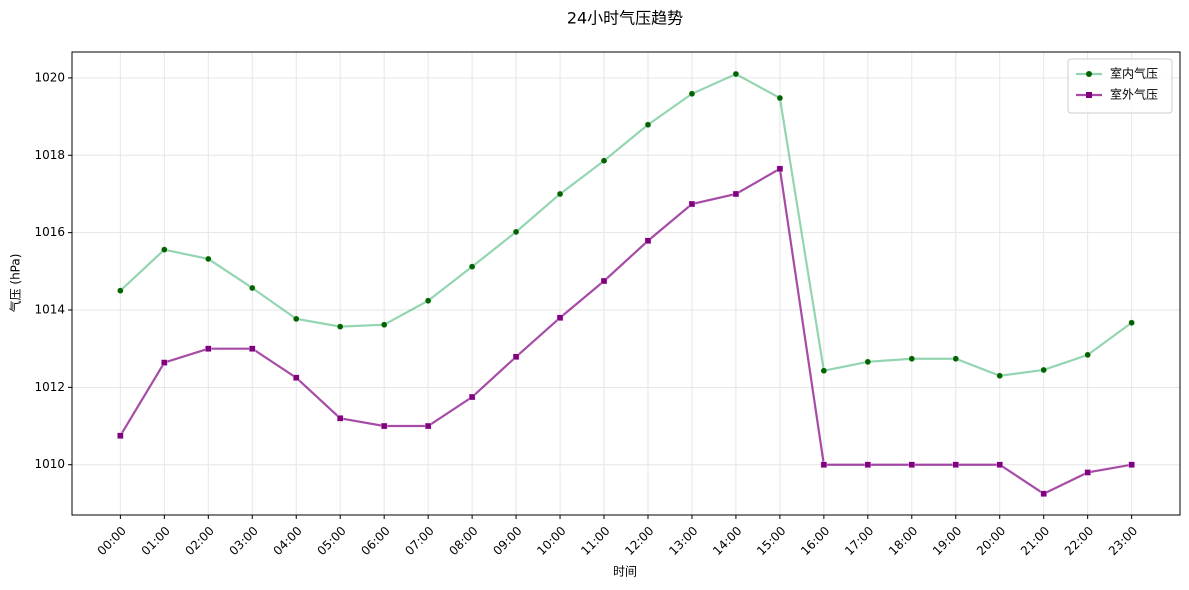 The height and width of the screenshot is (590, 1189). What do you see at coordinates (49, 155) in the screenshot?
I see `y-tick-label: 1018` at bounding box center [49, 155].